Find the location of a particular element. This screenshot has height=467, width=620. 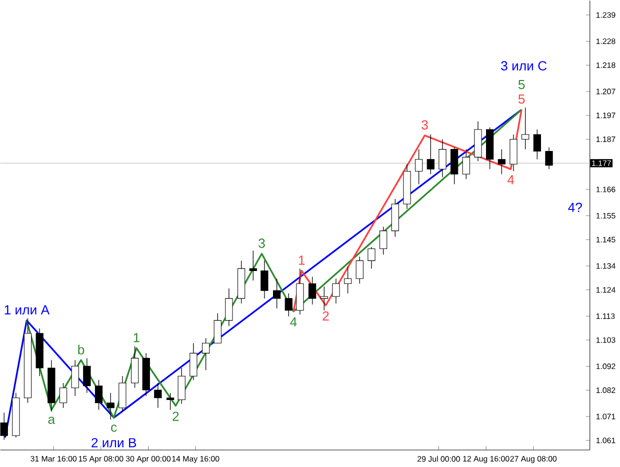

annotation: a is located at coordinates (52, 420).